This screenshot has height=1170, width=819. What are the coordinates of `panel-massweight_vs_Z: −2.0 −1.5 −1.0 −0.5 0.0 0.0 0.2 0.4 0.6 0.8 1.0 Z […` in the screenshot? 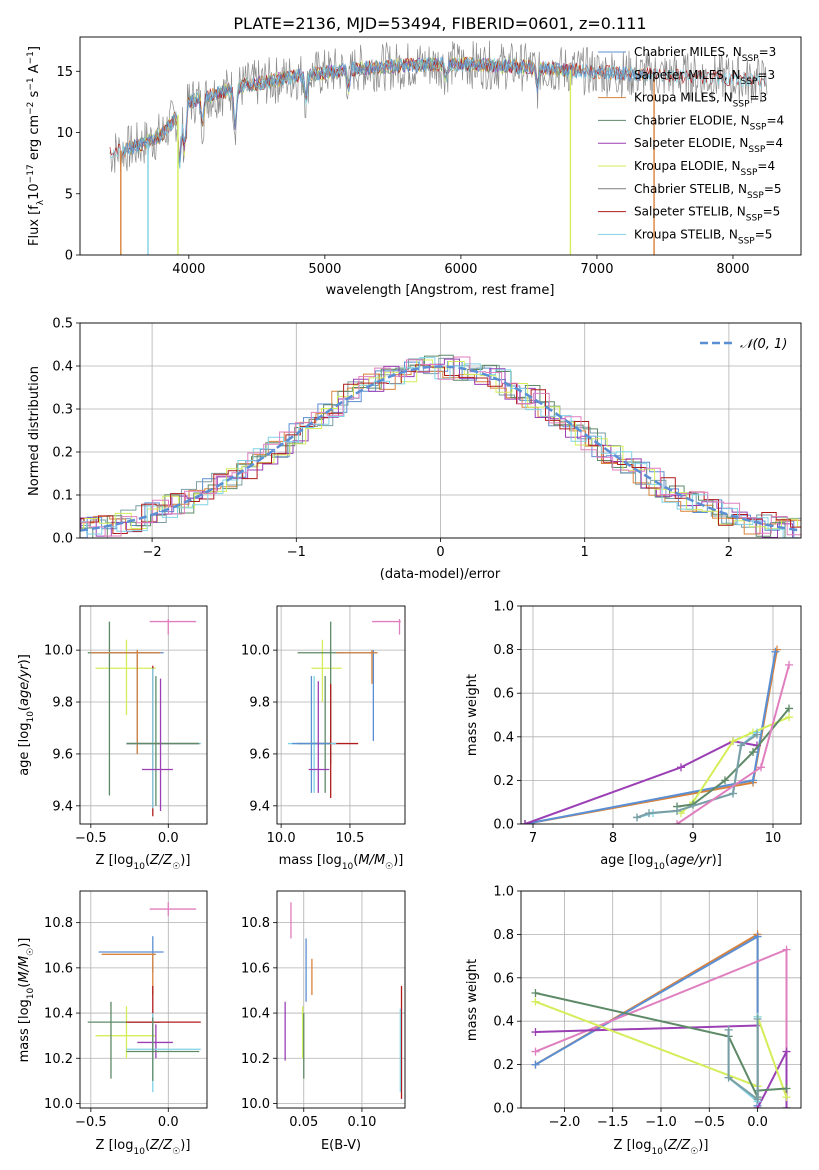 It's located at (633, 1021).